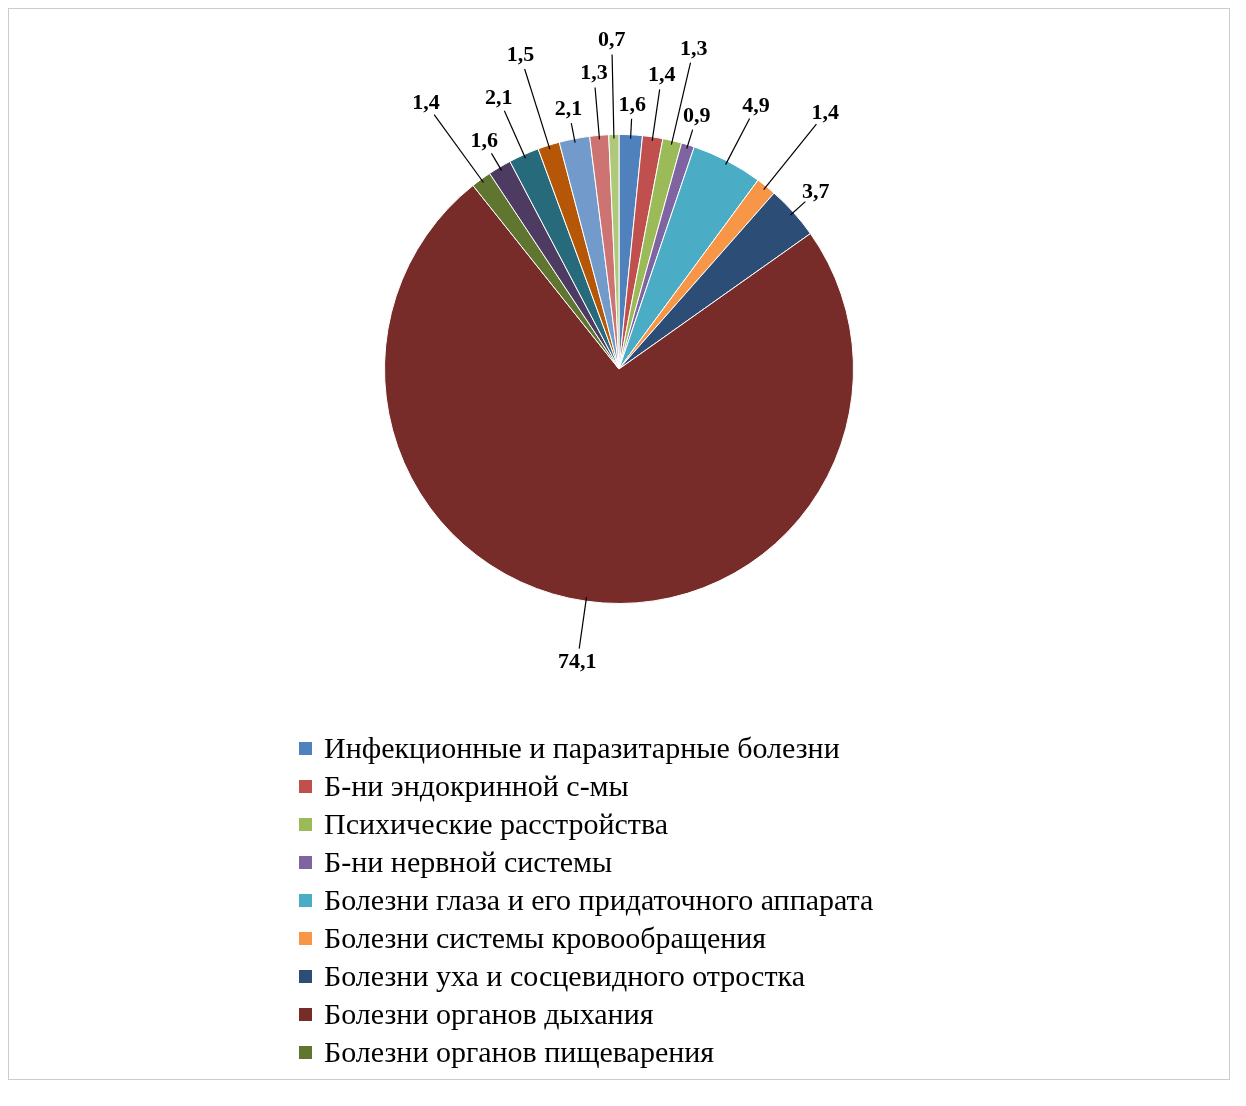 This screenshot has height=1106, width=1246. Describe the element at coordinates (697, 114) in the screenshot. I see `data-label: 0,9` at that location.